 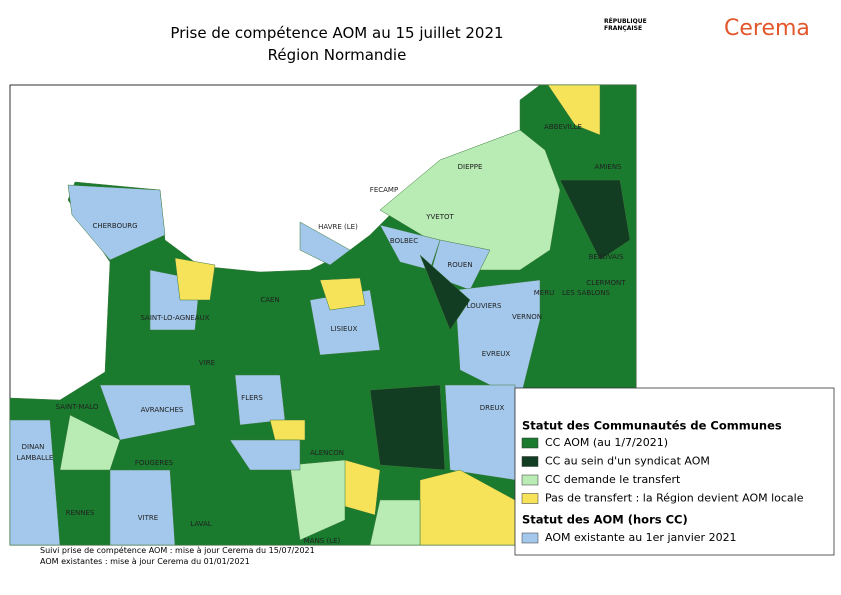 I want to click on place-label: BEAUVAIS, so click(x=606, y=257).